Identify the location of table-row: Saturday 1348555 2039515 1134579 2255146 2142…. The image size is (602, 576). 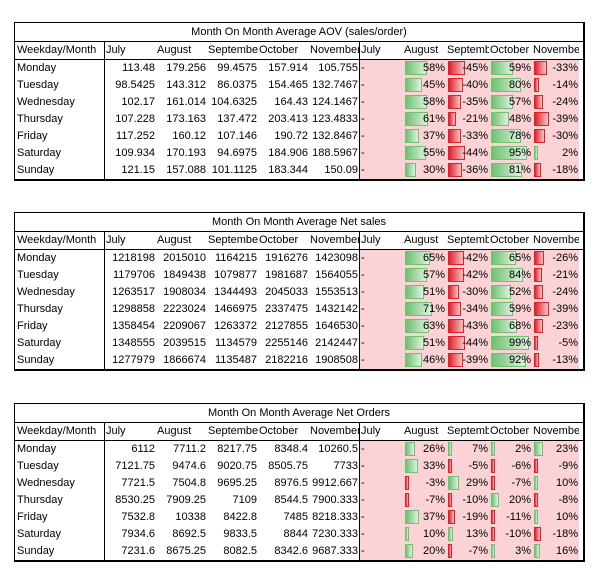
(299, 343).